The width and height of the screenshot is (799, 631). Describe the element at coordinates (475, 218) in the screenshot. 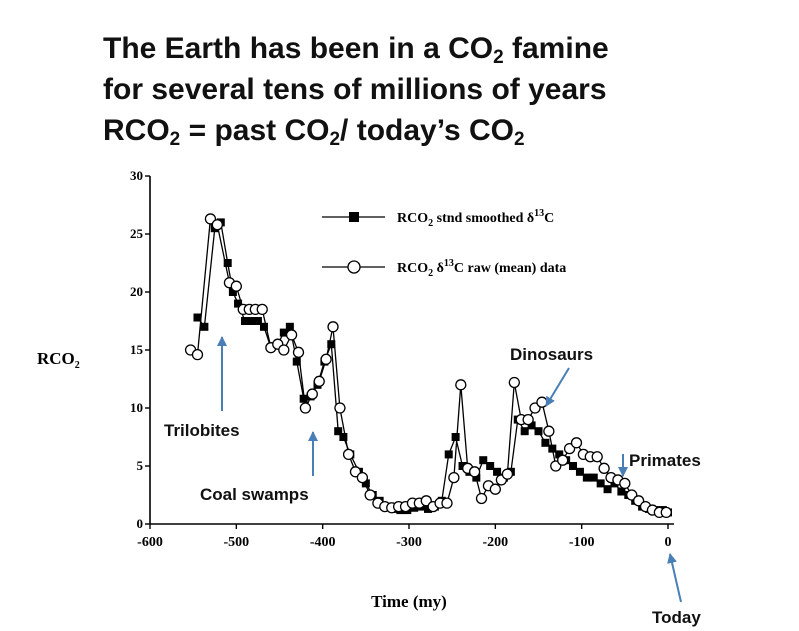

I see `legend-label: RCO2 stnd smoothed δ13C` at that location.